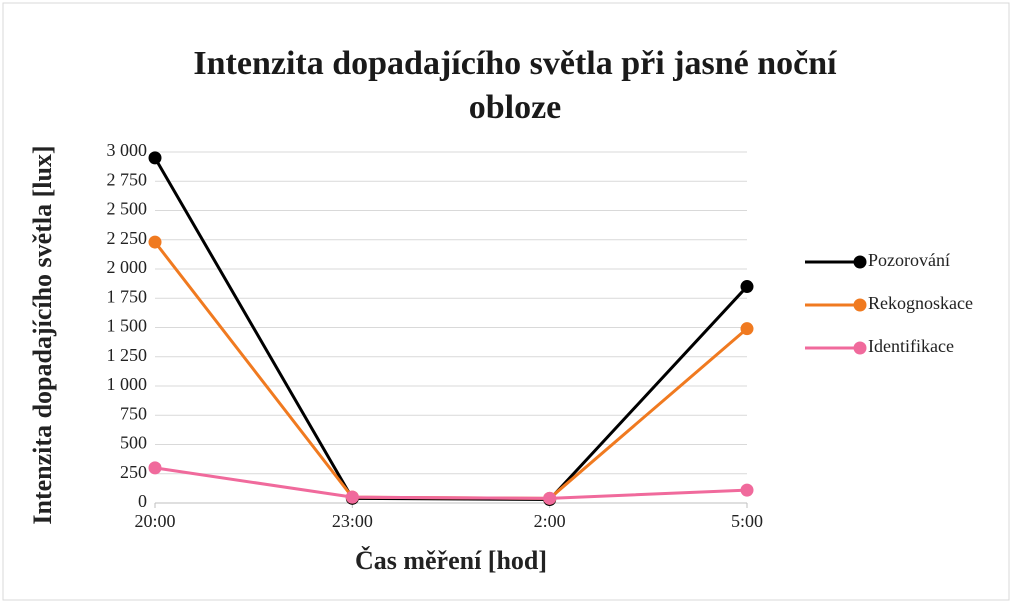  I want to click on legend-label: Pozorování, so click(909, 260).